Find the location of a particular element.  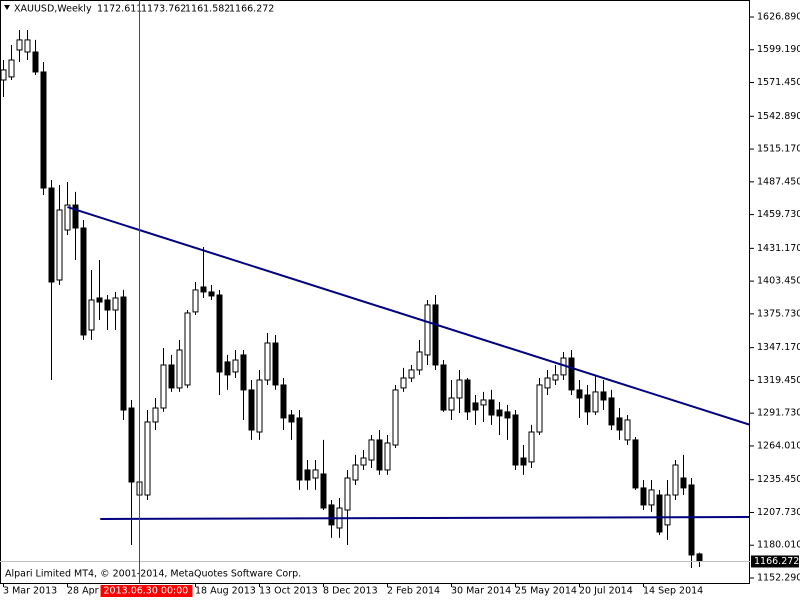

trendline is located at coordinates (425, 518).